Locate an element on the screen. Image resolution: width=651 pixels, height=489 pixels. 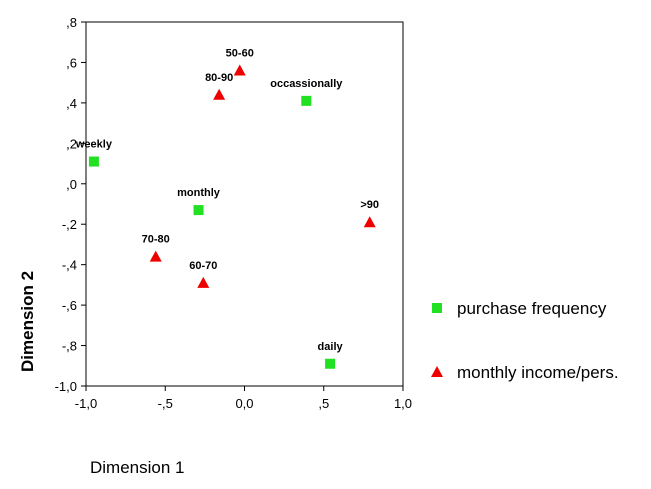
y-tick-label: ,8 is located at coordinates (71, 22).